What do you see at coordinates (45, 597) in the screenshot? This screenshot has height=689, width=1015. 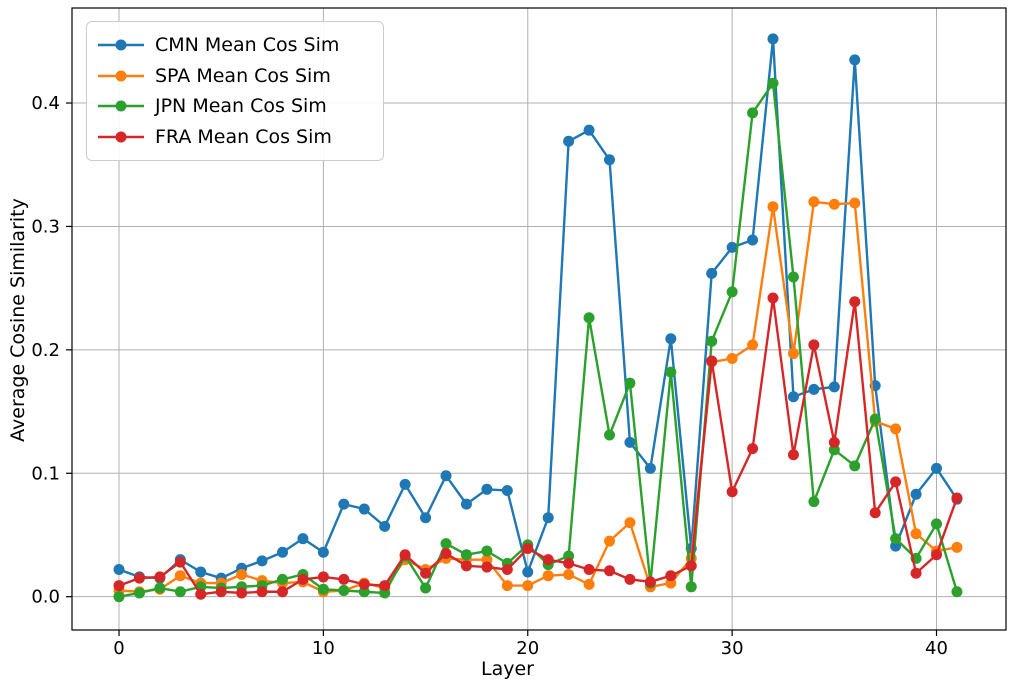 I see `svg-text: 0.0` at bounding box center [45, 597].